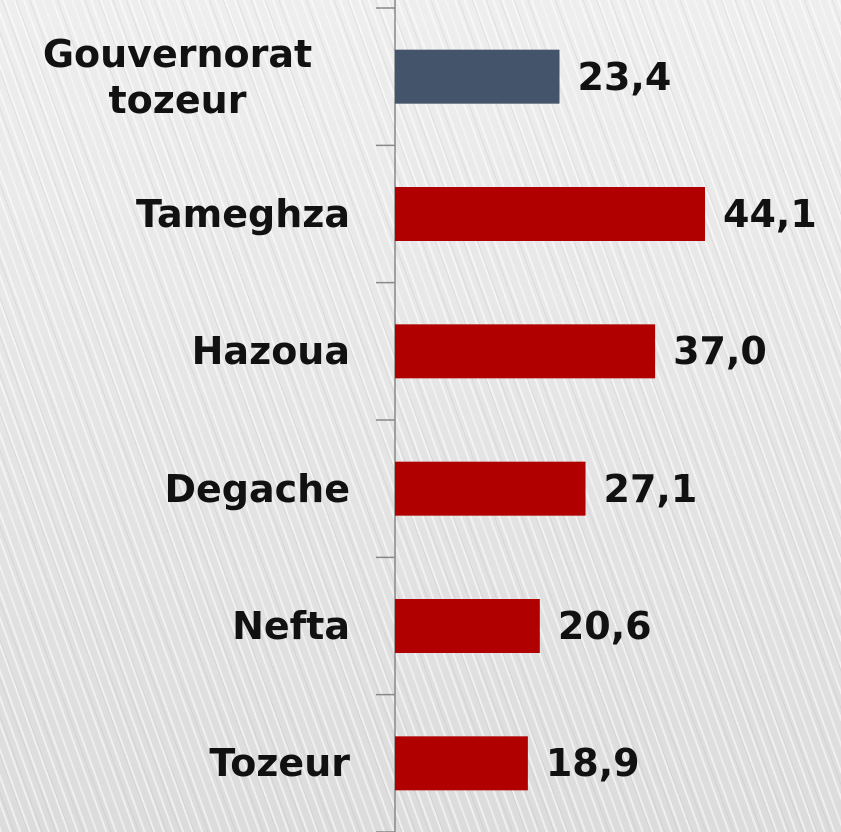  I want to click on y-tick-label: Hazoua, so click(270, 351).